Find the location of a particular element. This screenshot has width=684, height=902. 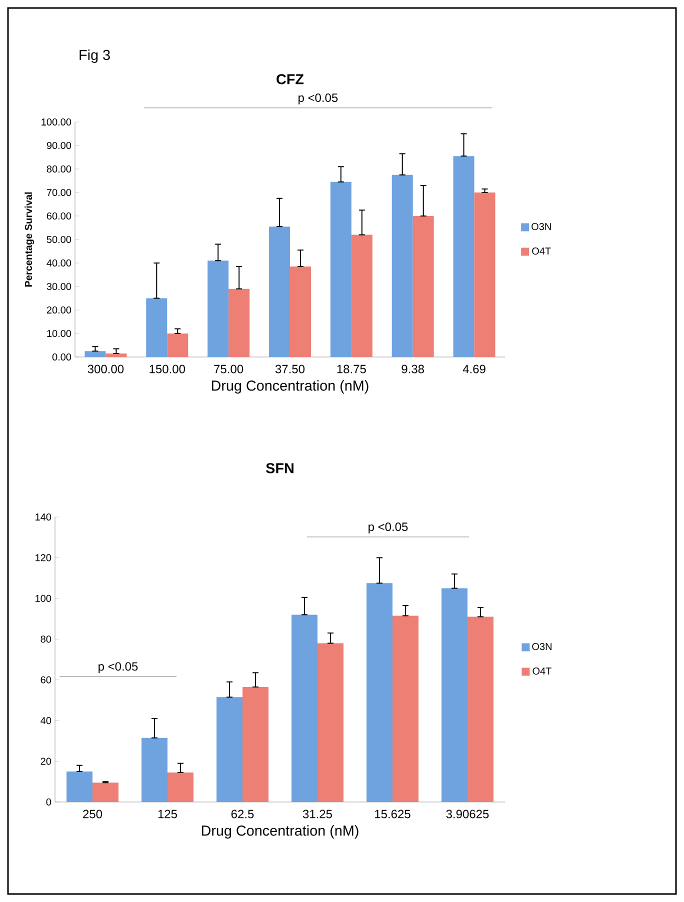

x-tick-label: 4.69 is located at coordinates (474, 369).